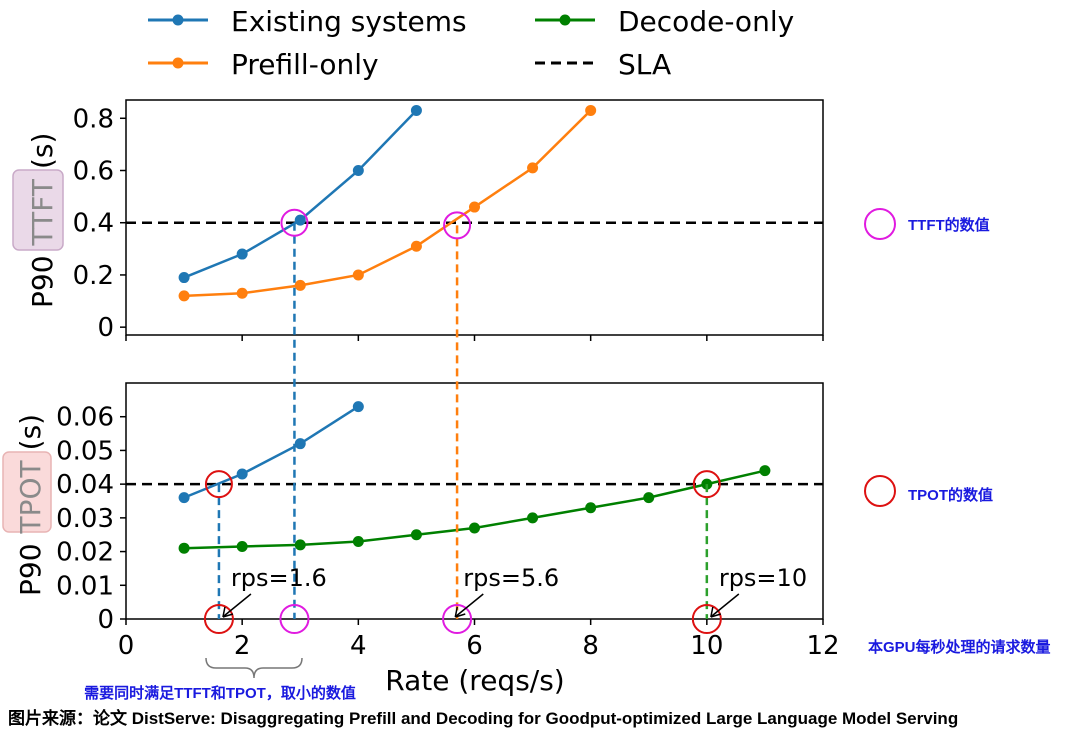 This screenshot has height=743, width=1088. What do you see at coordinates (880, 224) in the screenshot?
I see `ttft-legend-circle-icon` at bounding box center [880, 224].